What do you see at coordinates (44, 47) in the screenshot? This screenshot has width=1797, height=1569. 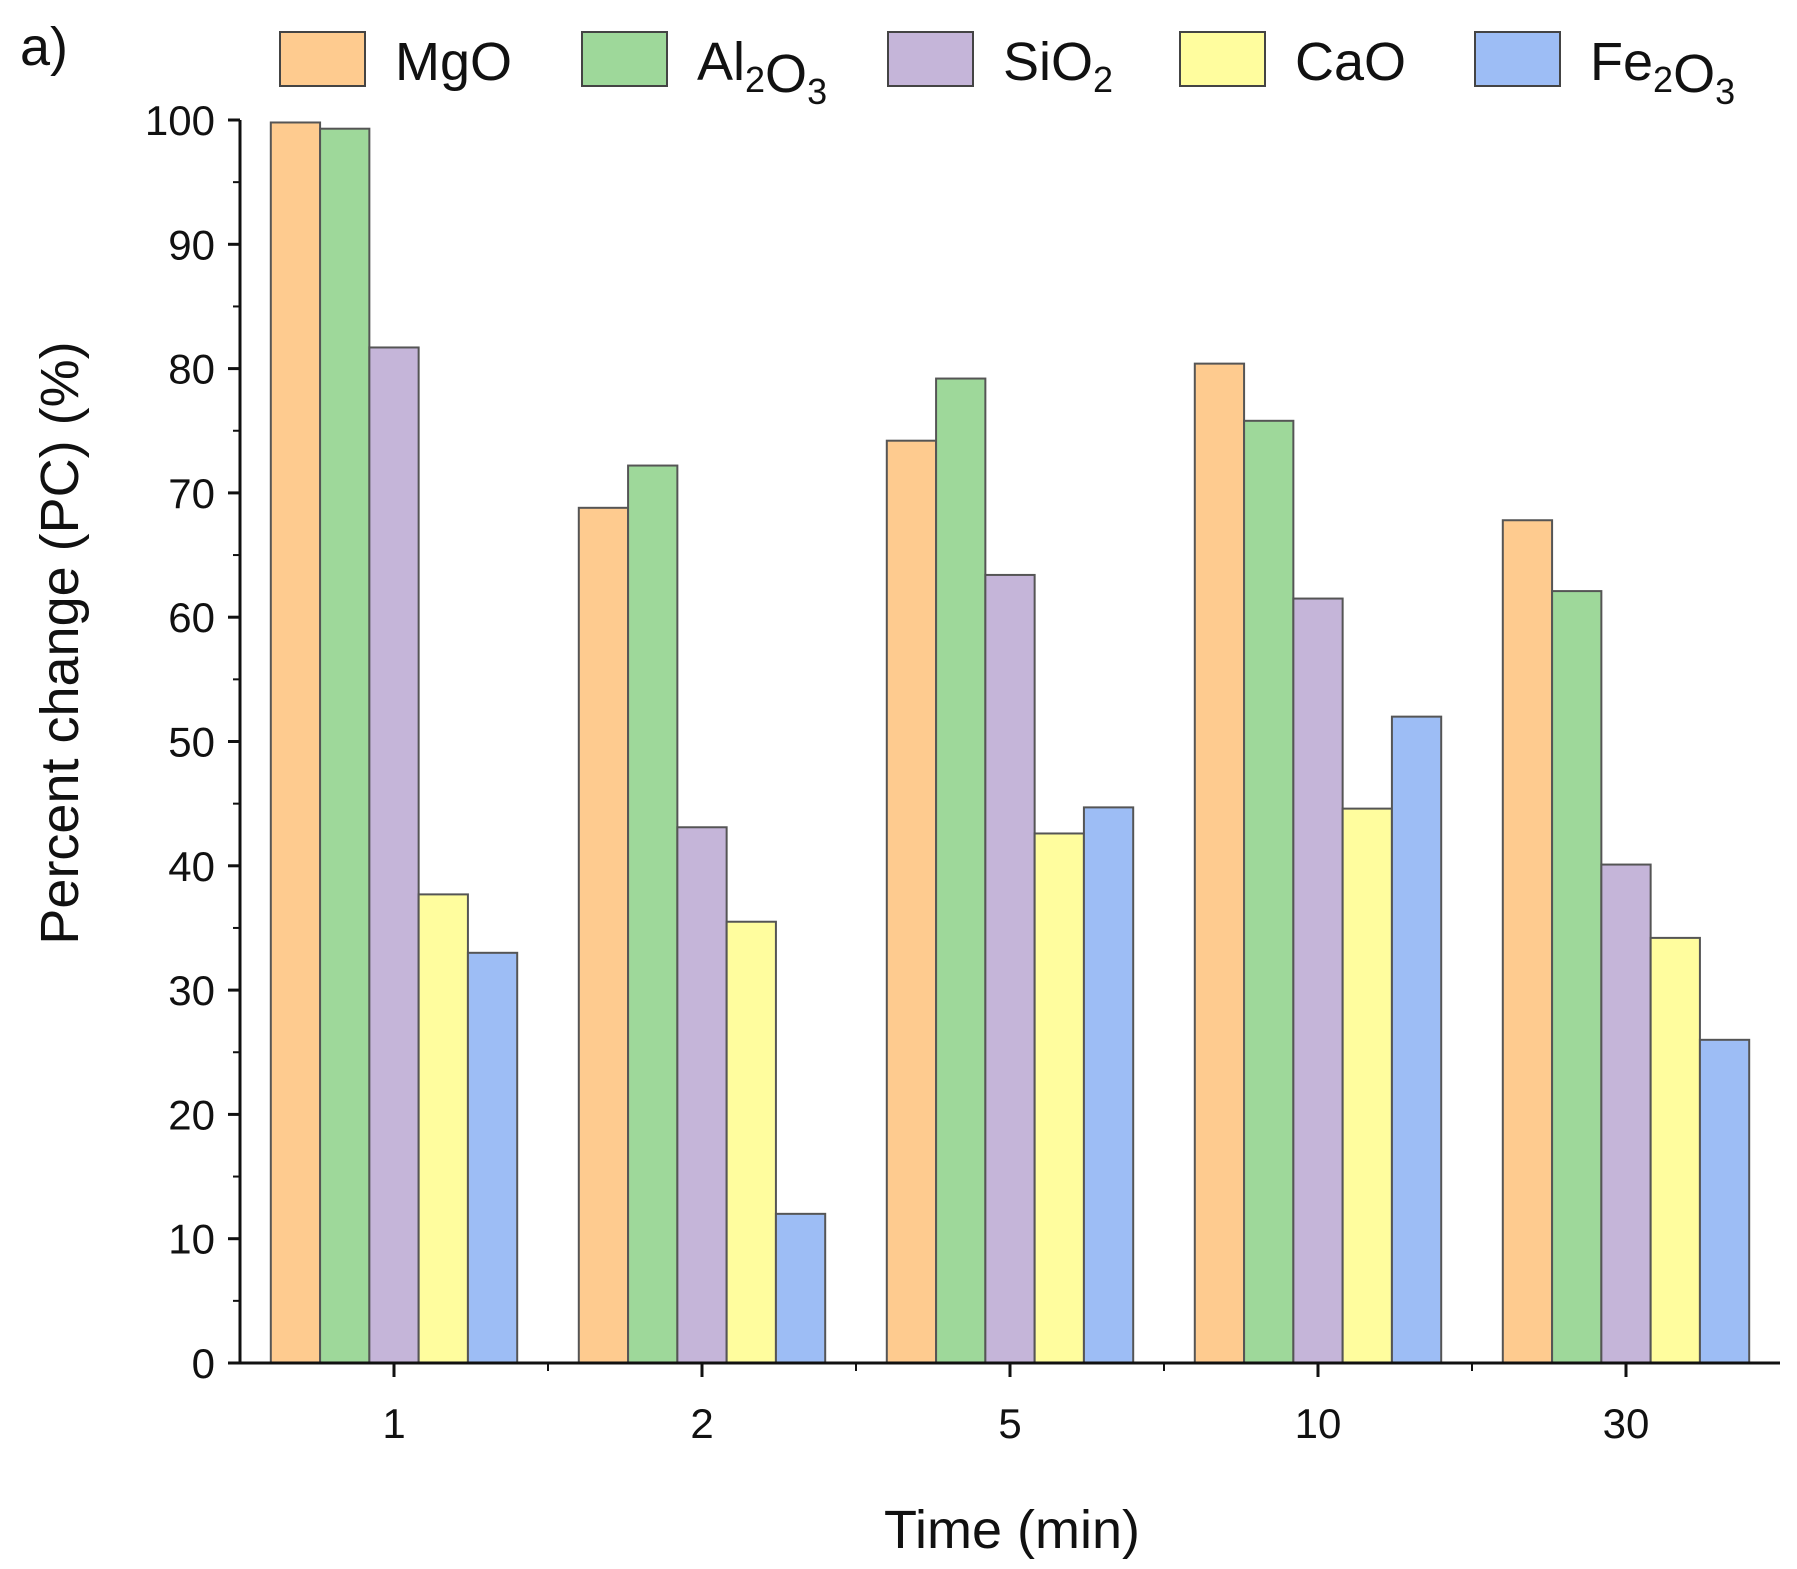 I see `panel-label: a)` at bounding box center [44, 47].